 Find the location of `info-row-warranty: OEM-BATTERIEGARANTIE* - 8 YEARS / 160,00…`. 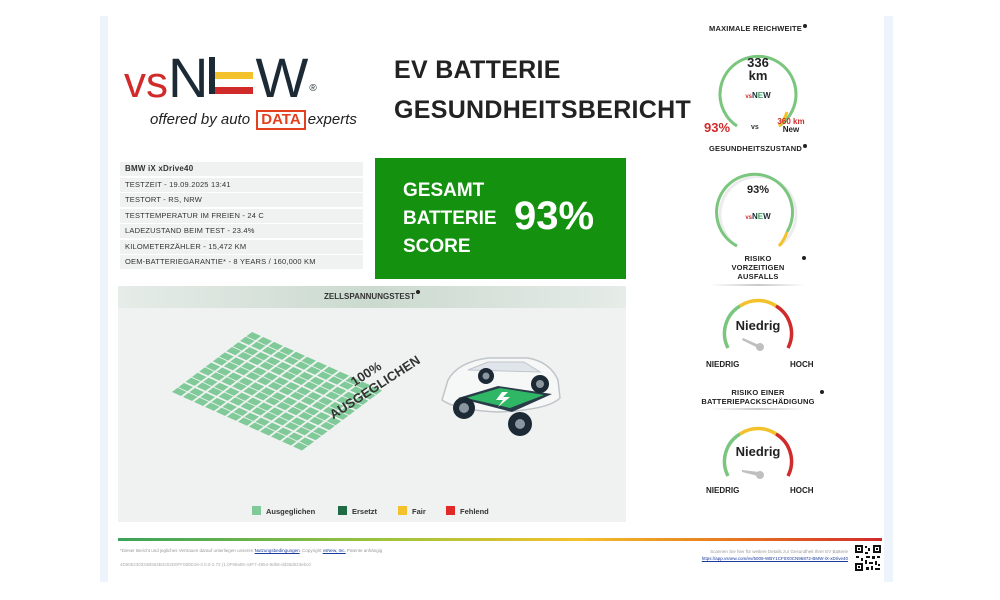

info-row-warranty: OEM-BATTERIEGARANTIE* - 8 YEARS / 160,00… is located at coordinates (241, 262).